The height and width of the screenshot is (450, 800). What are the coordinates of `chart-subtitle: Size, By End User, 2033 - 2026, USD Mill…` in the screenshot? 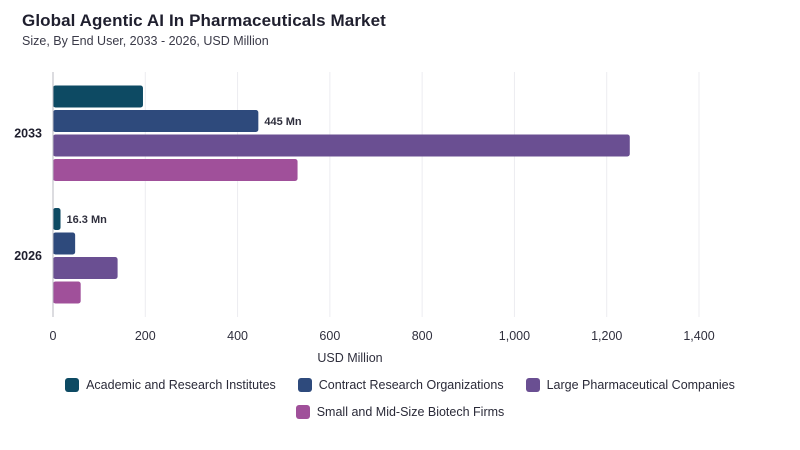 It's located at (145, 41).